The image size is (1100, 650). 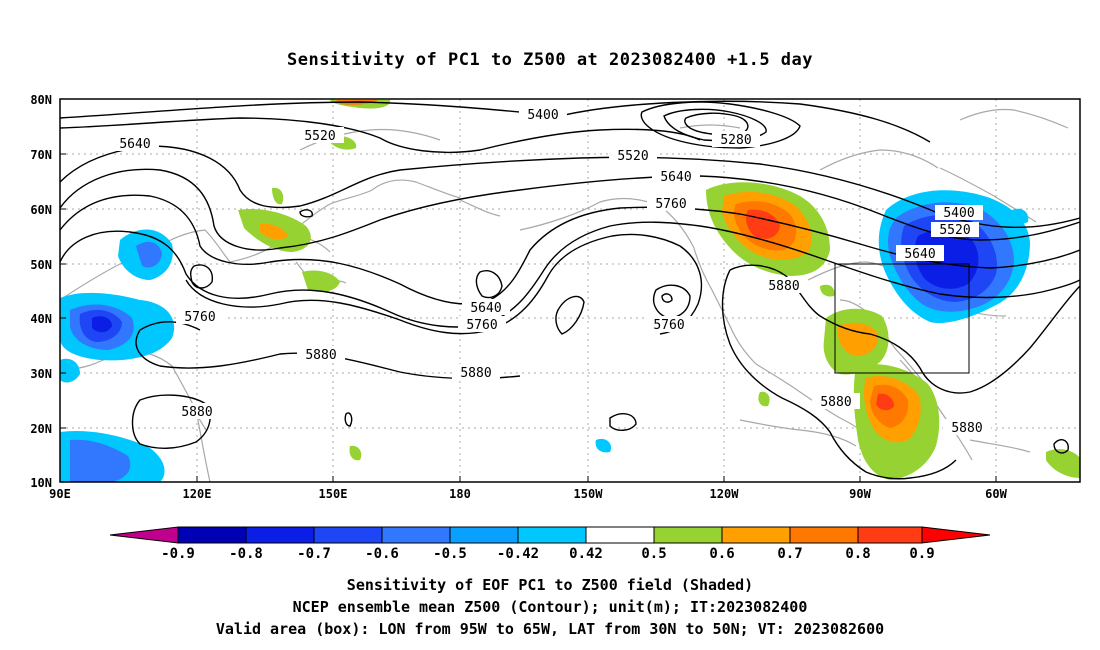 I want to click on lon-label: 90E, so click(x=60, y=494).